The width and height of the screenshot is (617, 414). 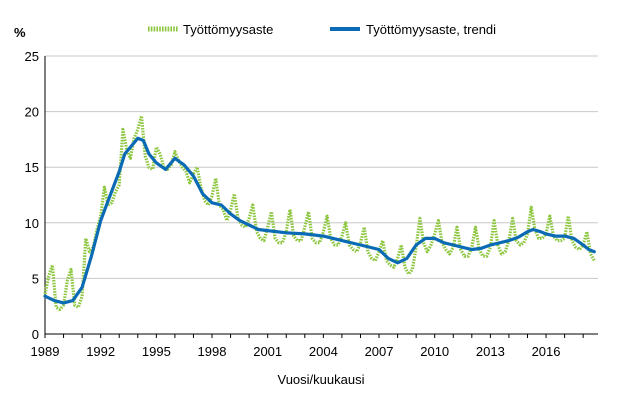 I want to click on x-tick-label: 1989, so click(x=45, y=351).